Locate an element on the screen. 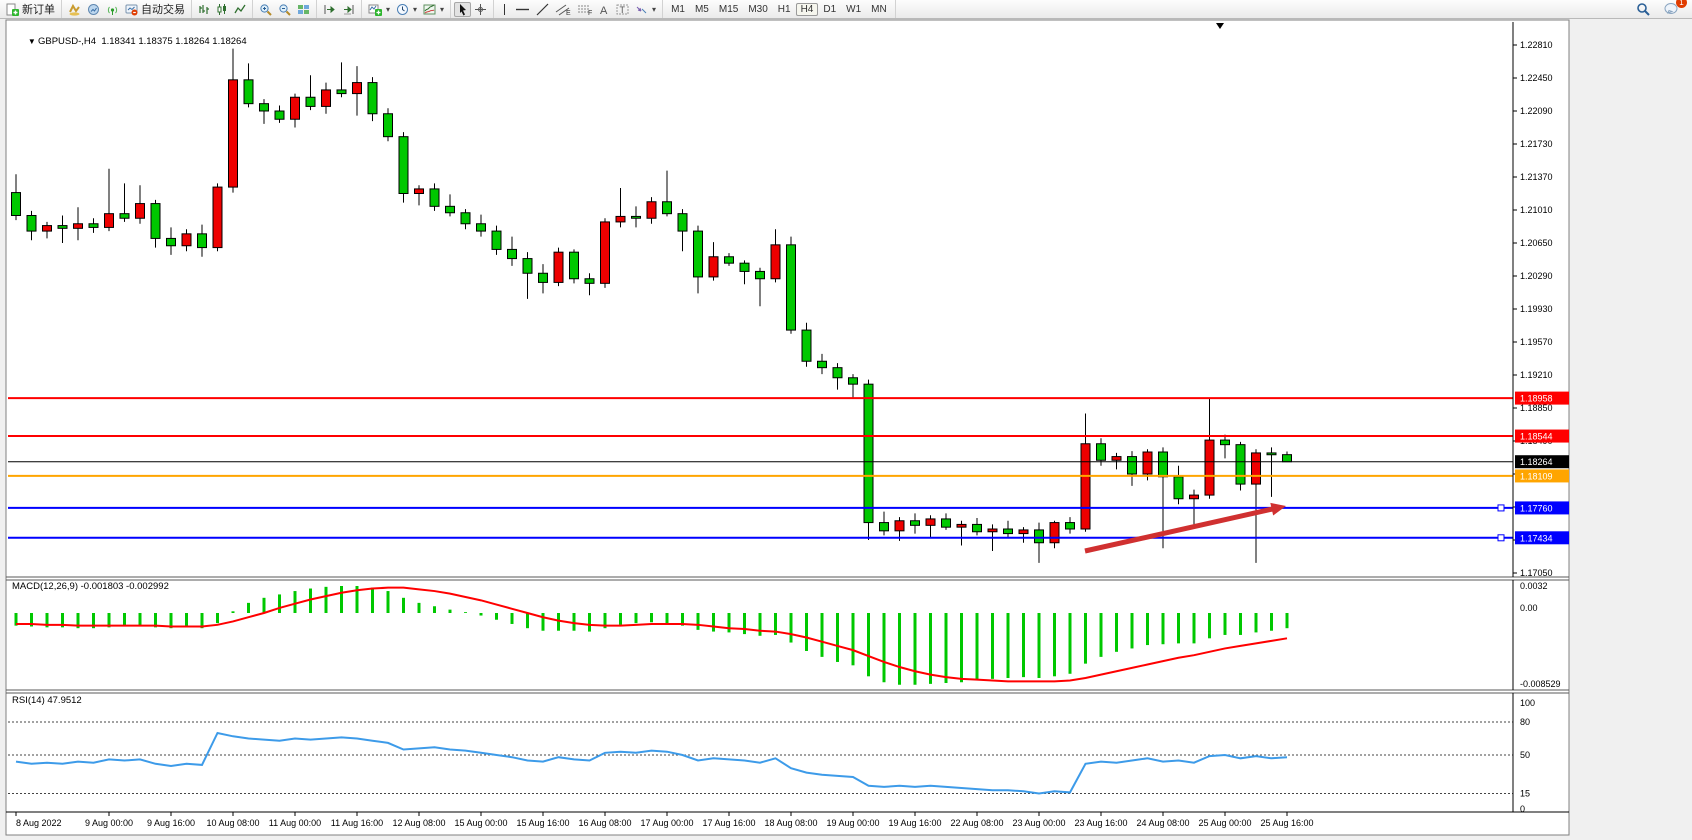 This screenshot has height=840, width=1692. crosshair-button is located at coordinates (480, 9).